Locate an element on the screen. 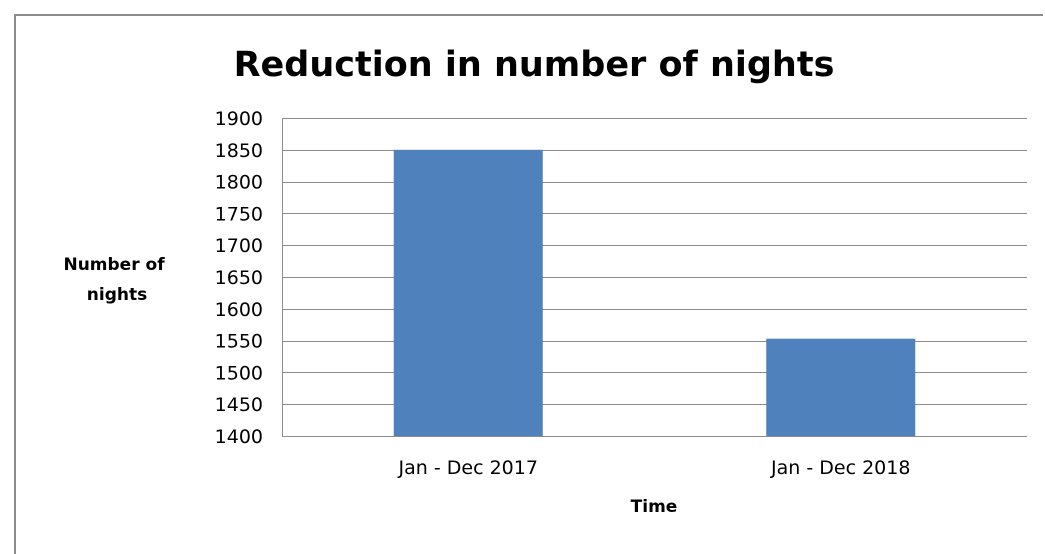  x-tick-label-1: Jan - Dec 2017 is located at coordinates (468, 468).